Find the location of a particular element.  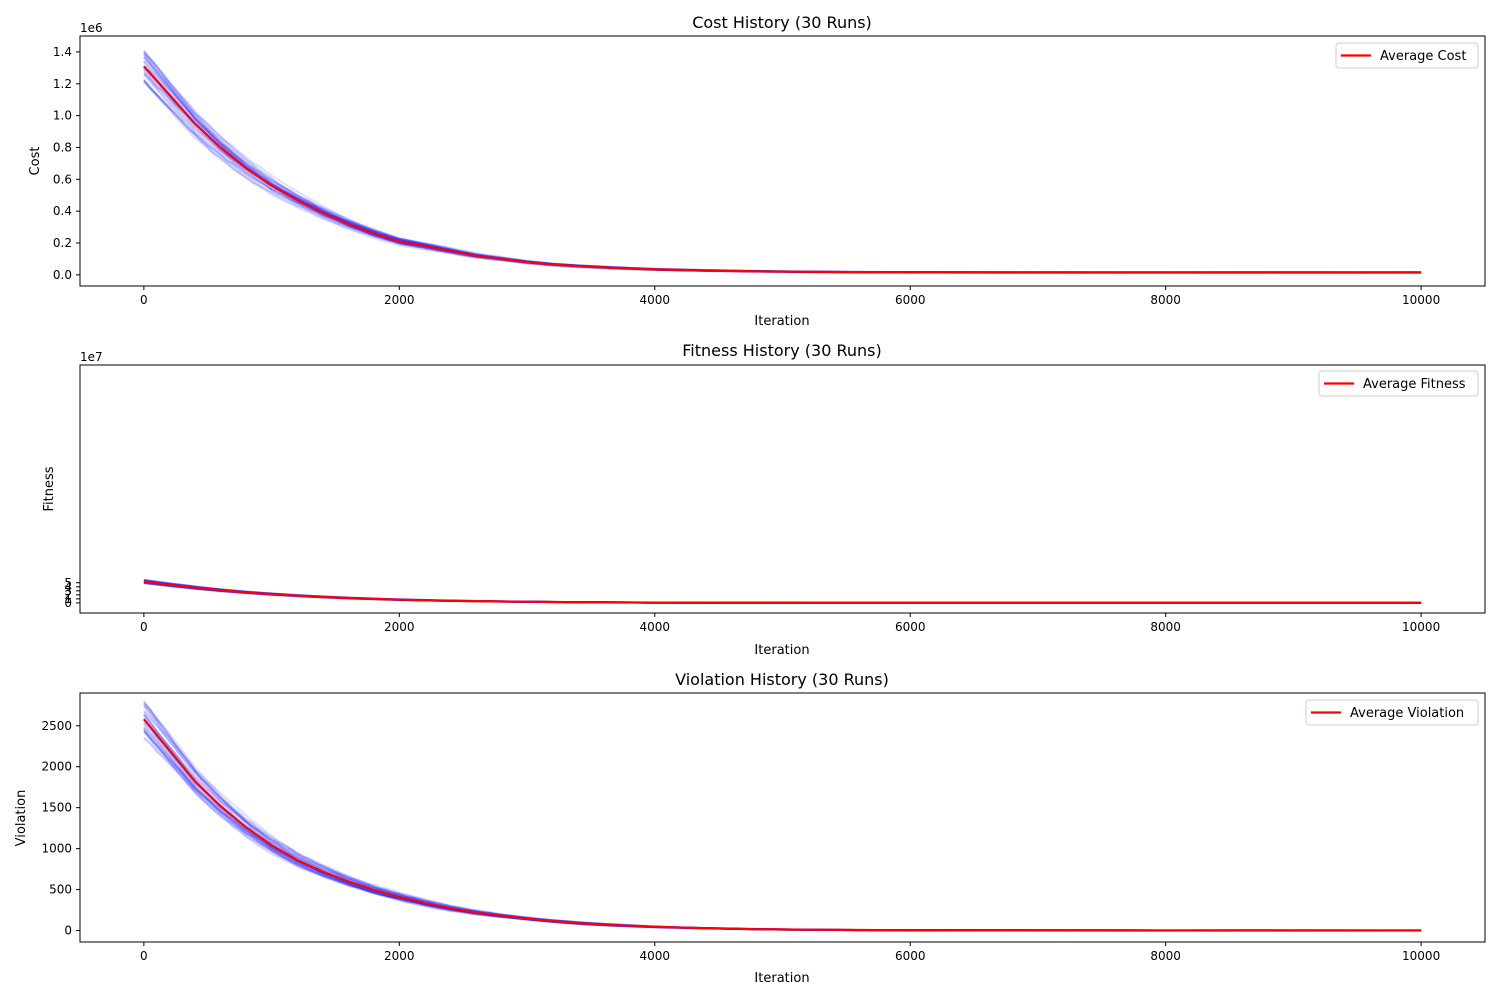

fitness-y-tick-label: 5 is located at coordinates (68, 583).